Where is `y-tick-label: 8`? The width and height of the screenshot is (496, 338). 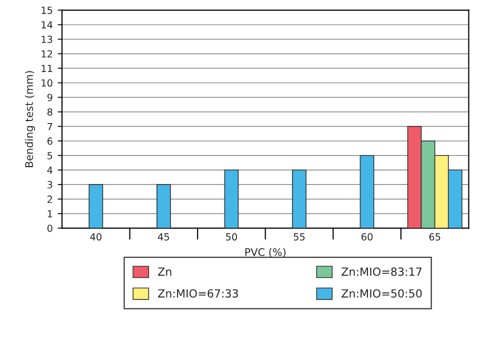
y-tick-label: 8 is located at coordinates (49, 112).